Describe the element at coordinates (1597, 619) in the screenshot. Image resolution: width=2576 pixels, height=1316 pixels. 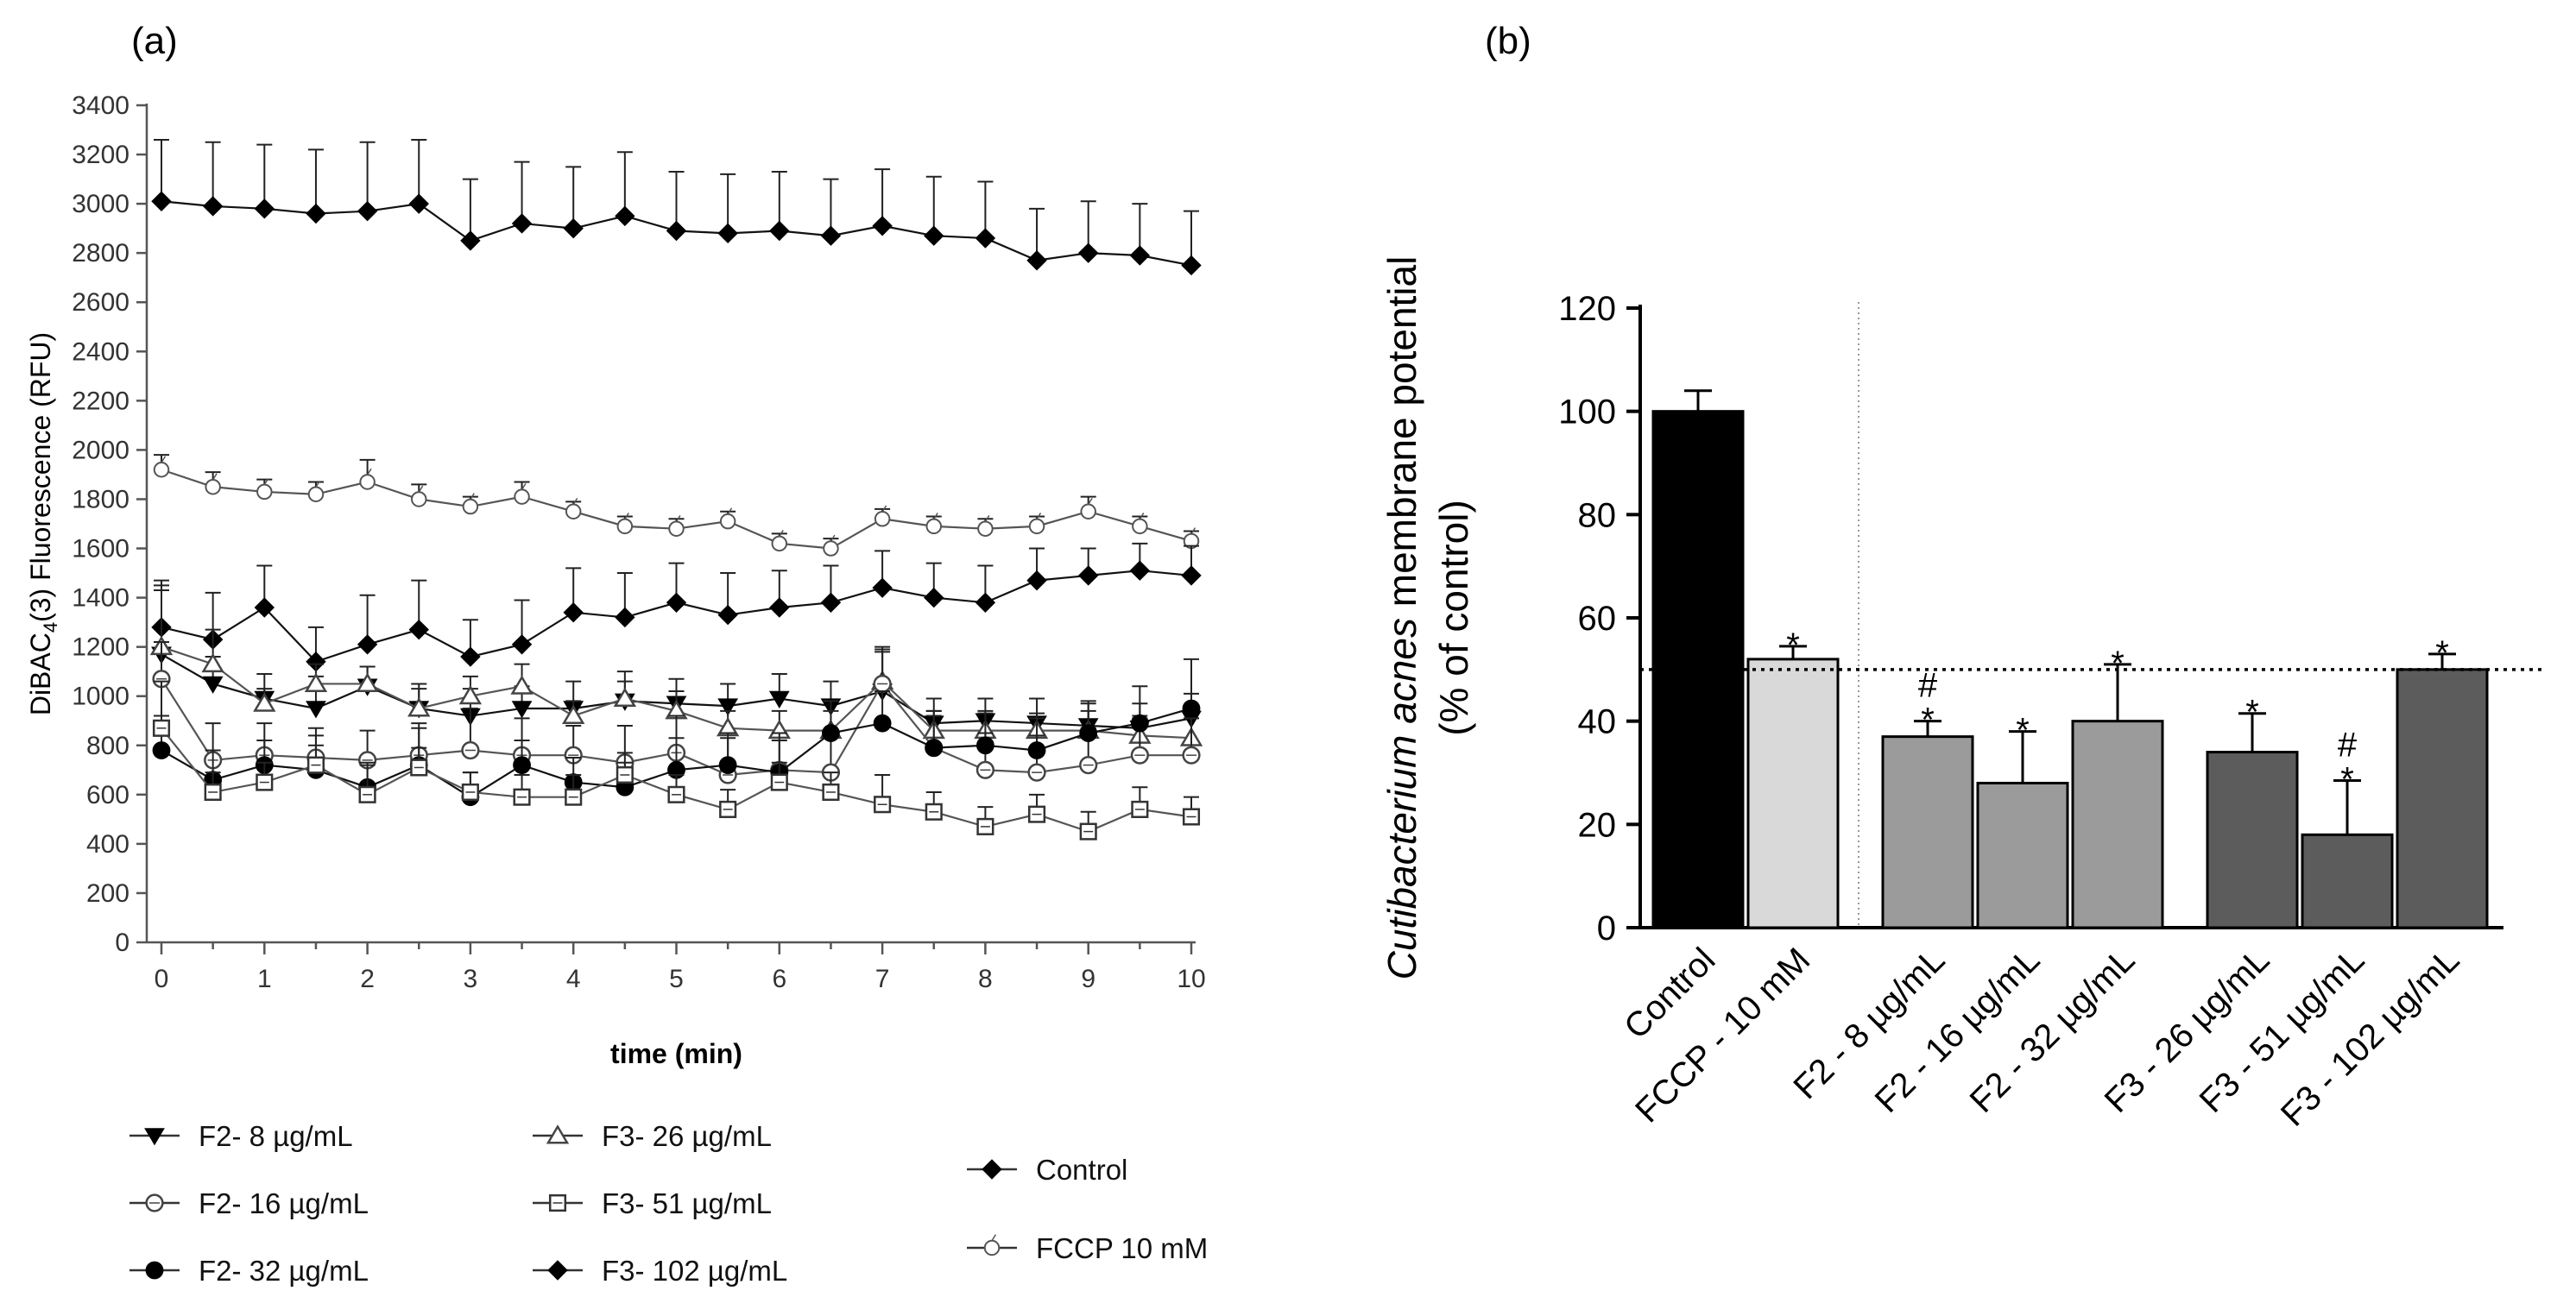
I see `y-tick-label: 60` at that location.